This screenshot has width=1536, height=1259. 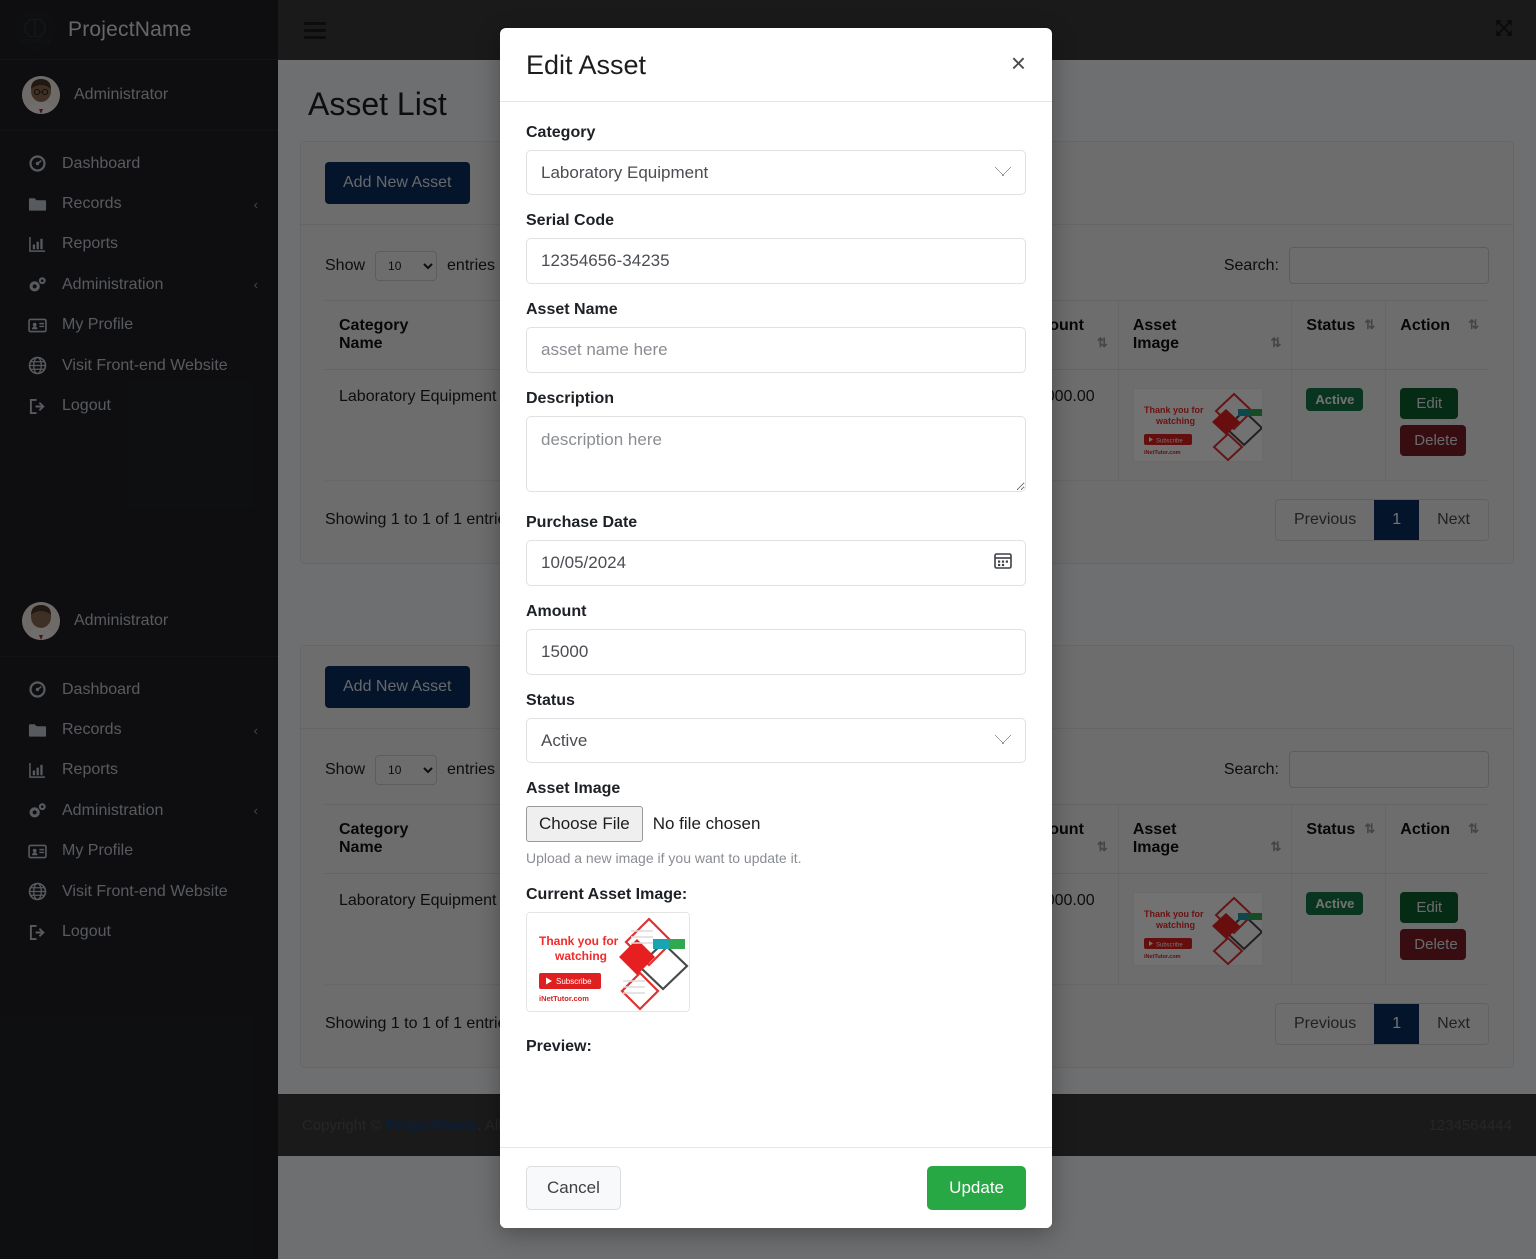 What do you see at coordinates (1018, 63) in the screenshot?
I see `close-icon: ×` at bounding box center [1018, 63].